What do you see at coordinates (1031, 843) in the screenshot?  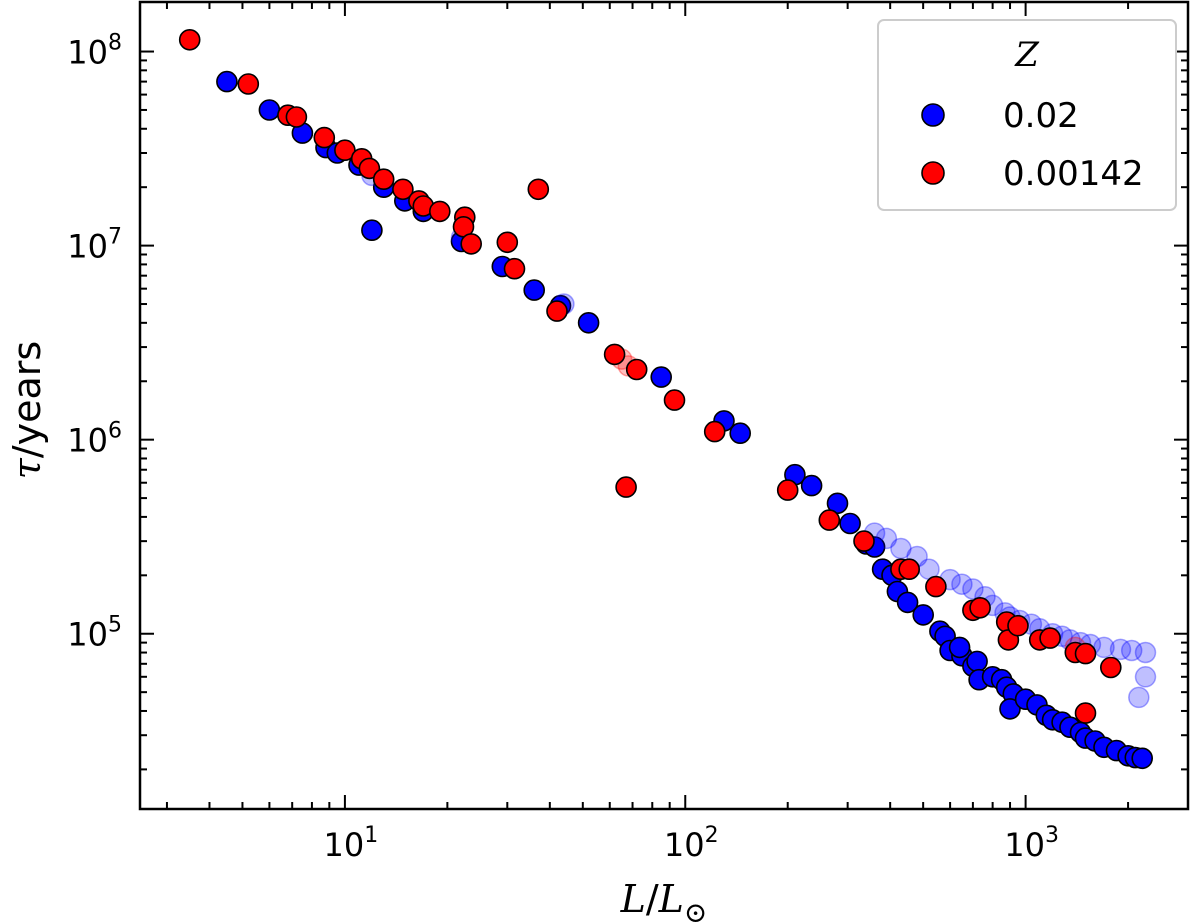 I see `x-tick-label: 103` at bounding box center [1031, 843].